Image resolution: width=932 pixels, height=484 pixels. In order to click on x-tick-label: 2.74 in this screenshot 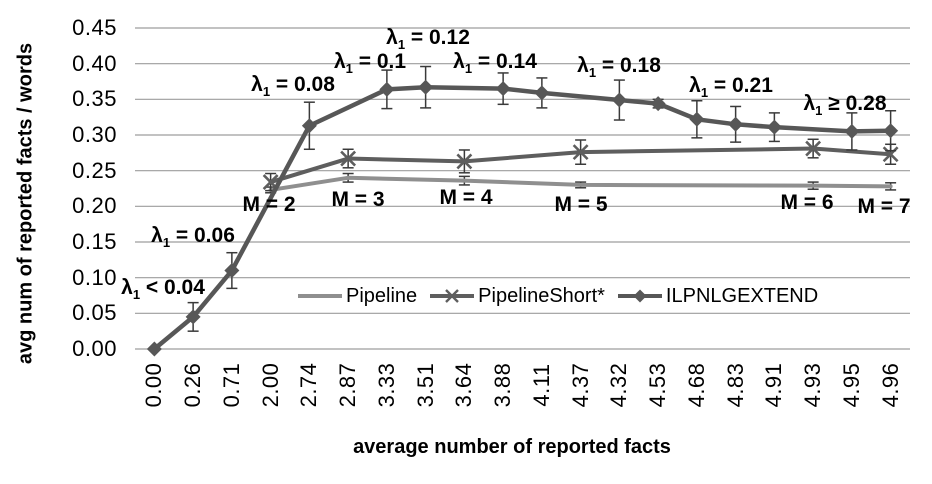, I will do `click(309, 385)`.